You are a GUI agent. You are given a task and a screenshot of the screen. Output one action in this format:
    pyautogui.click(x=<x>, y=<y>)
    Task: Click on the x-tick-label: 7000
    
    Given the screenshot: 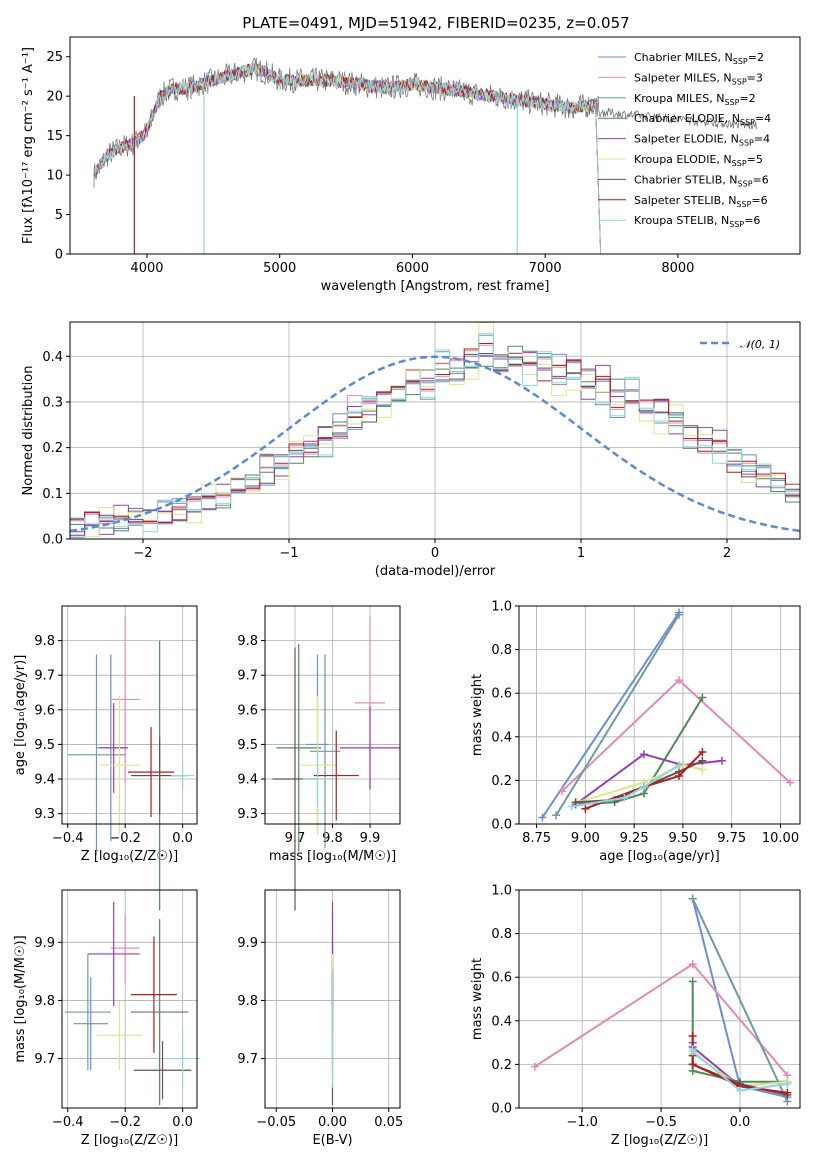 What is the action you would take?
    pyautogui.click(x=545, y=268)
    